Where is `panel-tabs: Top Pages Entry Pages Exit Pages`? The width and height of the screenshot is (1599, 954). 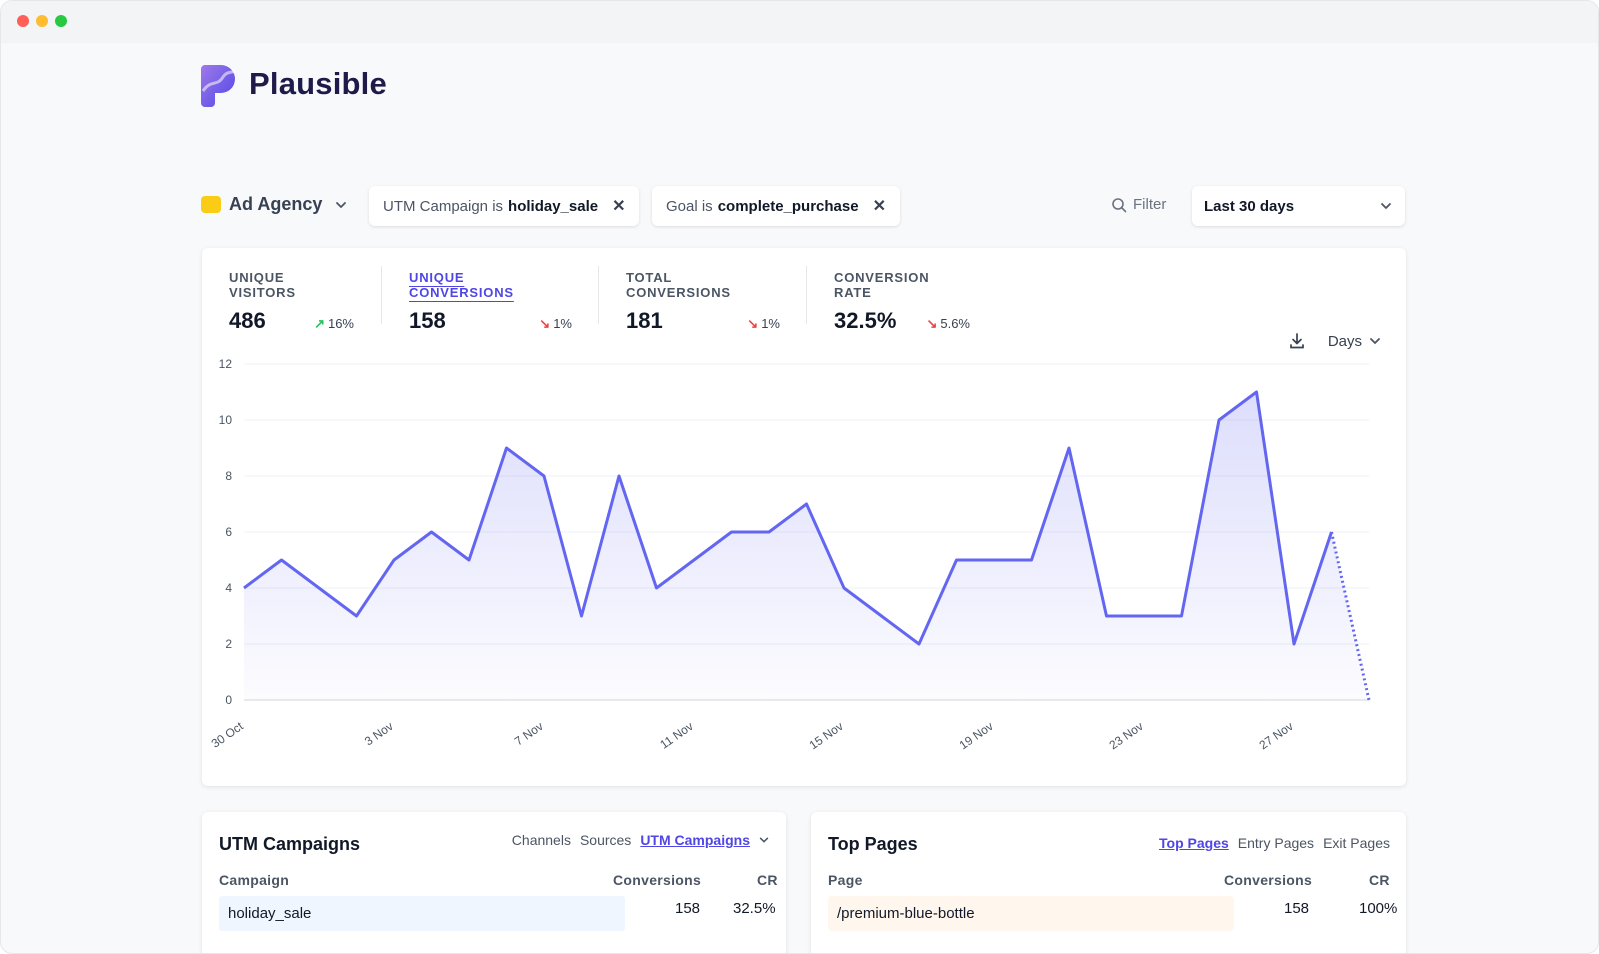
panel-tabs: Top Pages Entry Pages Exit Pages is located at coordinates (1270, 843).